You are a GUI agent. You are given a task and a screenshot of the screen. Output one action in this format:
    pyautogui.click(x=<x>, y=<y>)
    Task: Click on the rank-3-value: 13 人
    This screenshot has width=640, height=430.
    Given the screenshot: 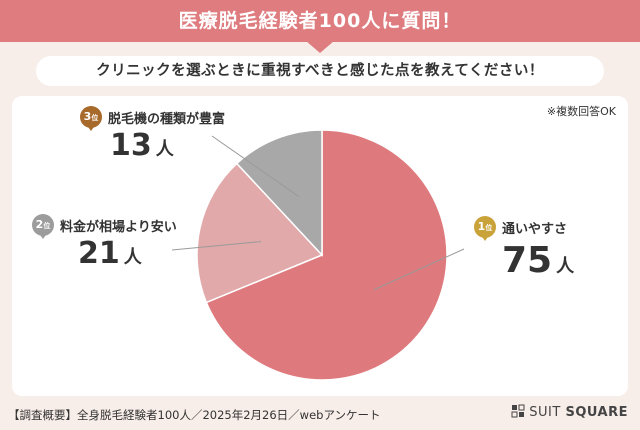 What is the action you would take?
    pyautogui.click(x=142, y=145)
    